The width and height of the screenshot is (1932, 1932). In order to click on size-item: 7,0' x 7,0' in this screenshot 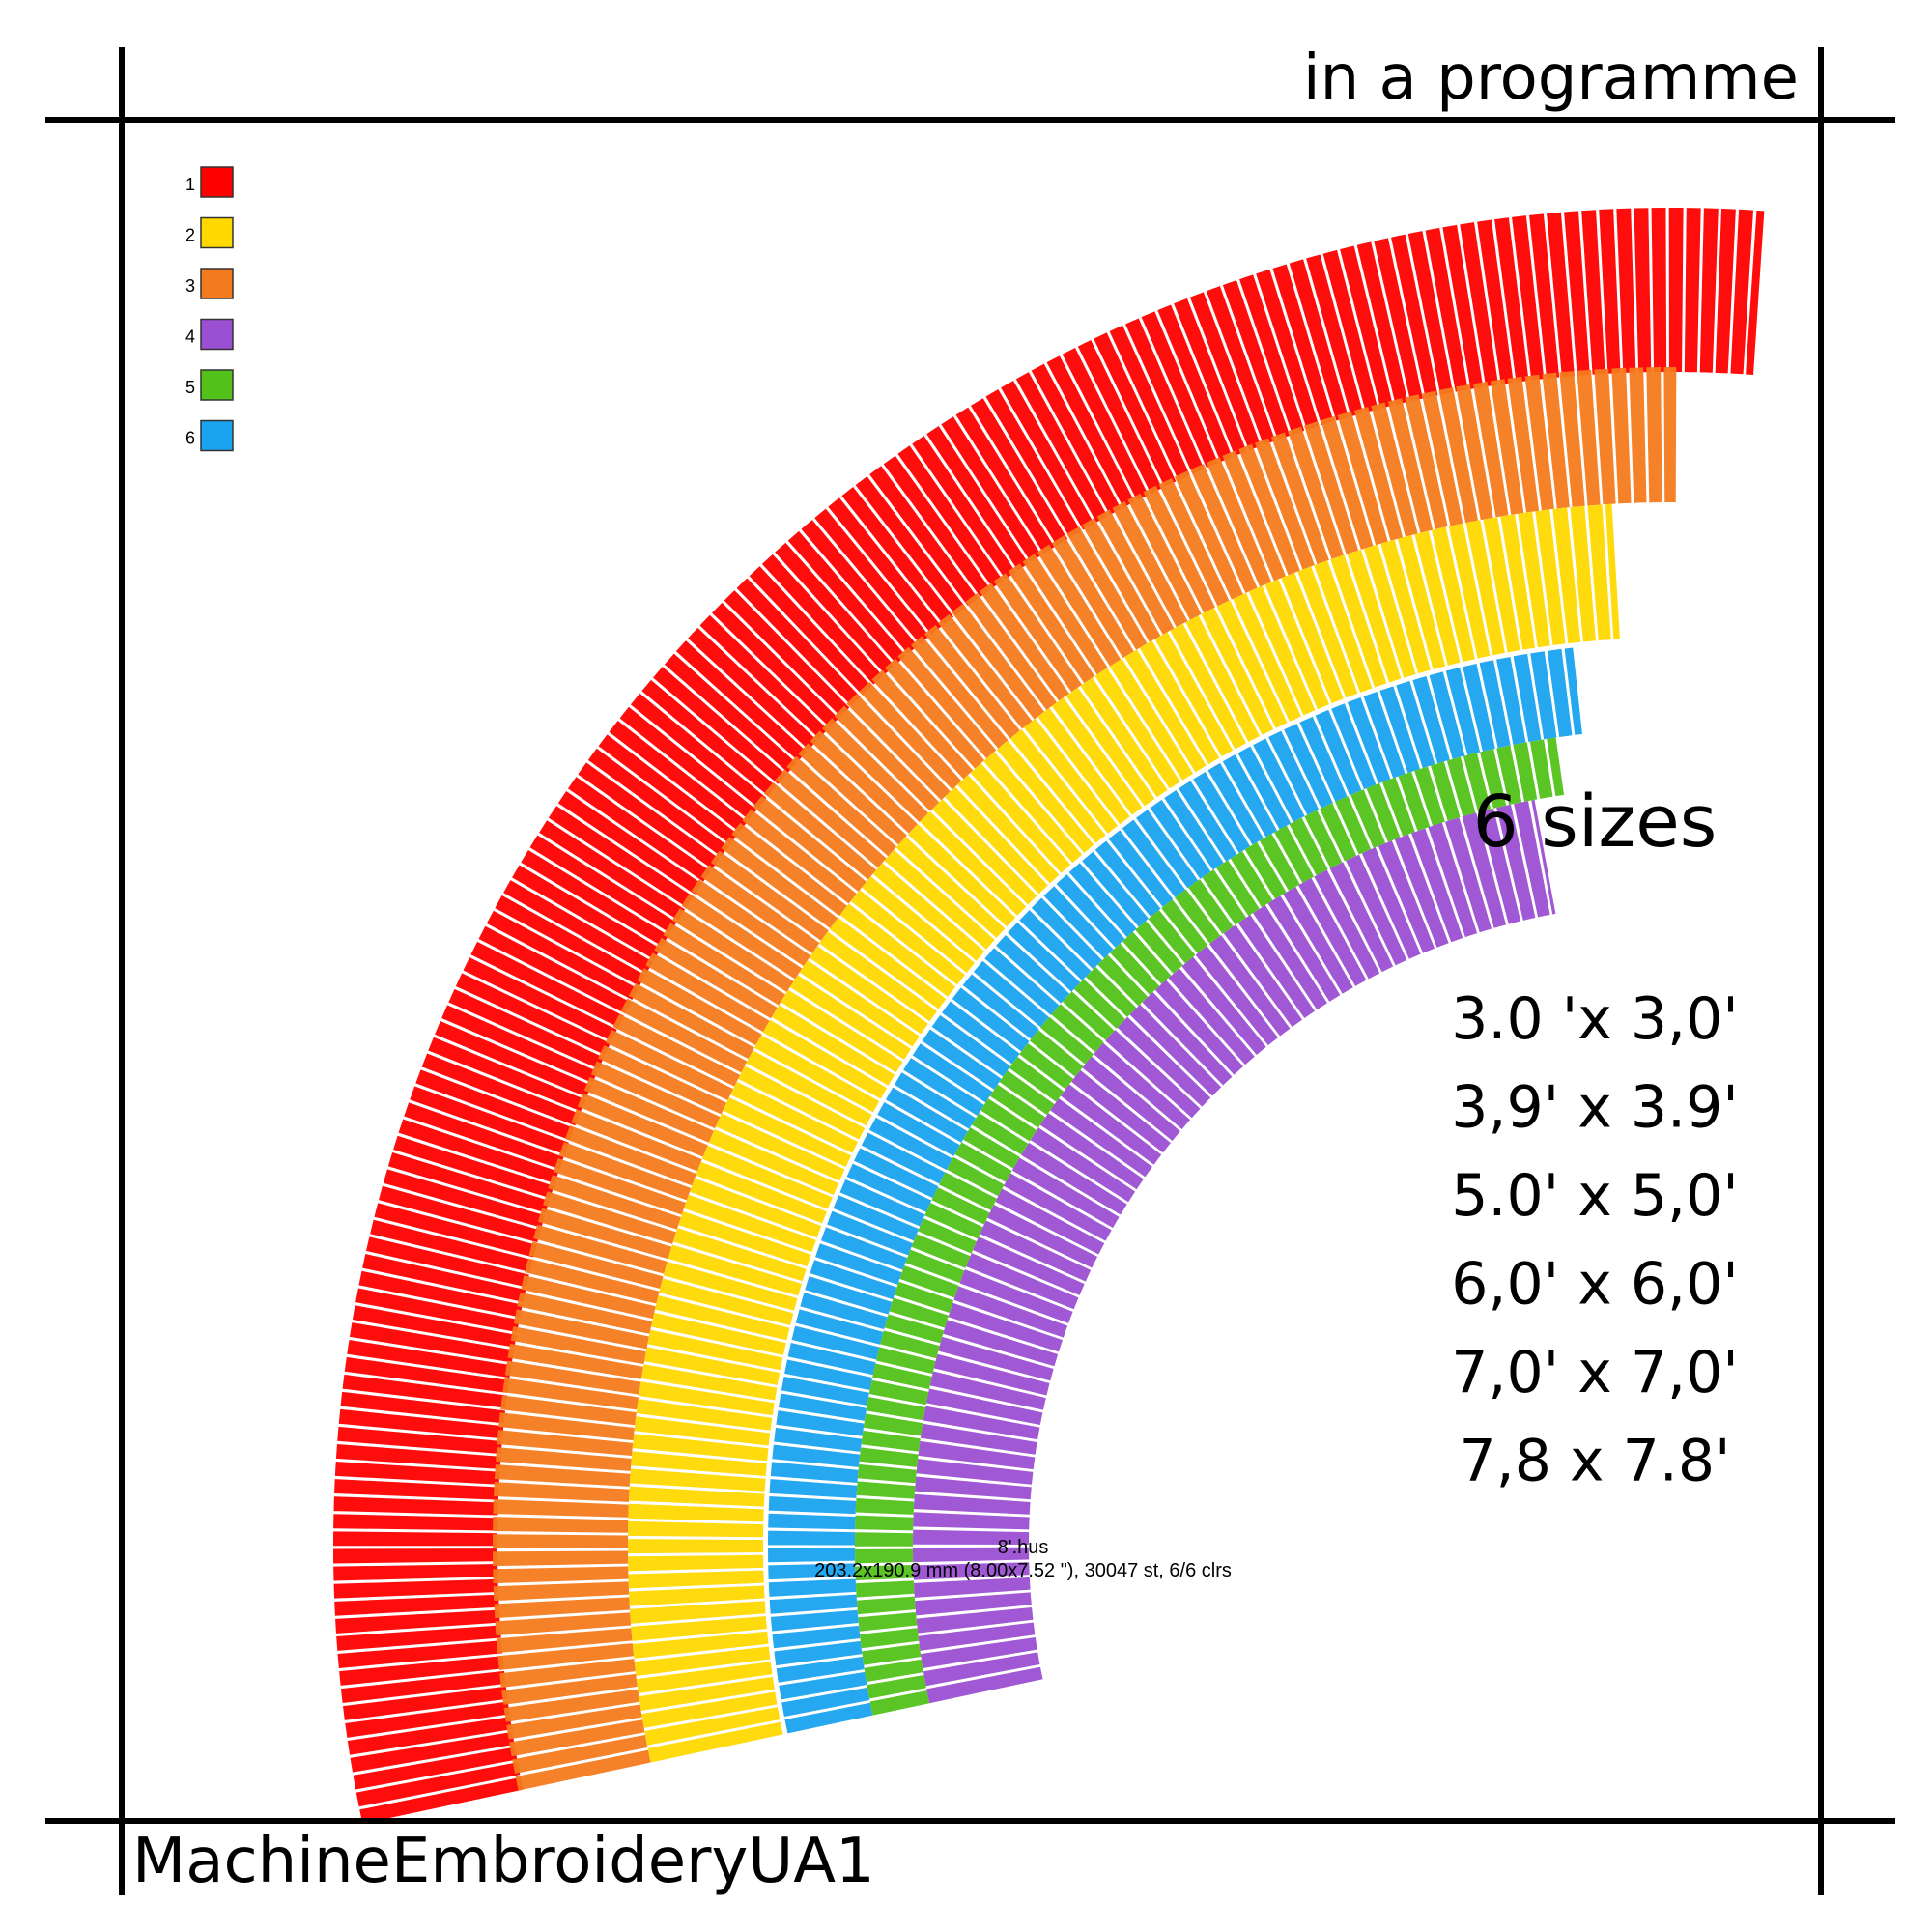, I will do `click(1594, 1372)`.